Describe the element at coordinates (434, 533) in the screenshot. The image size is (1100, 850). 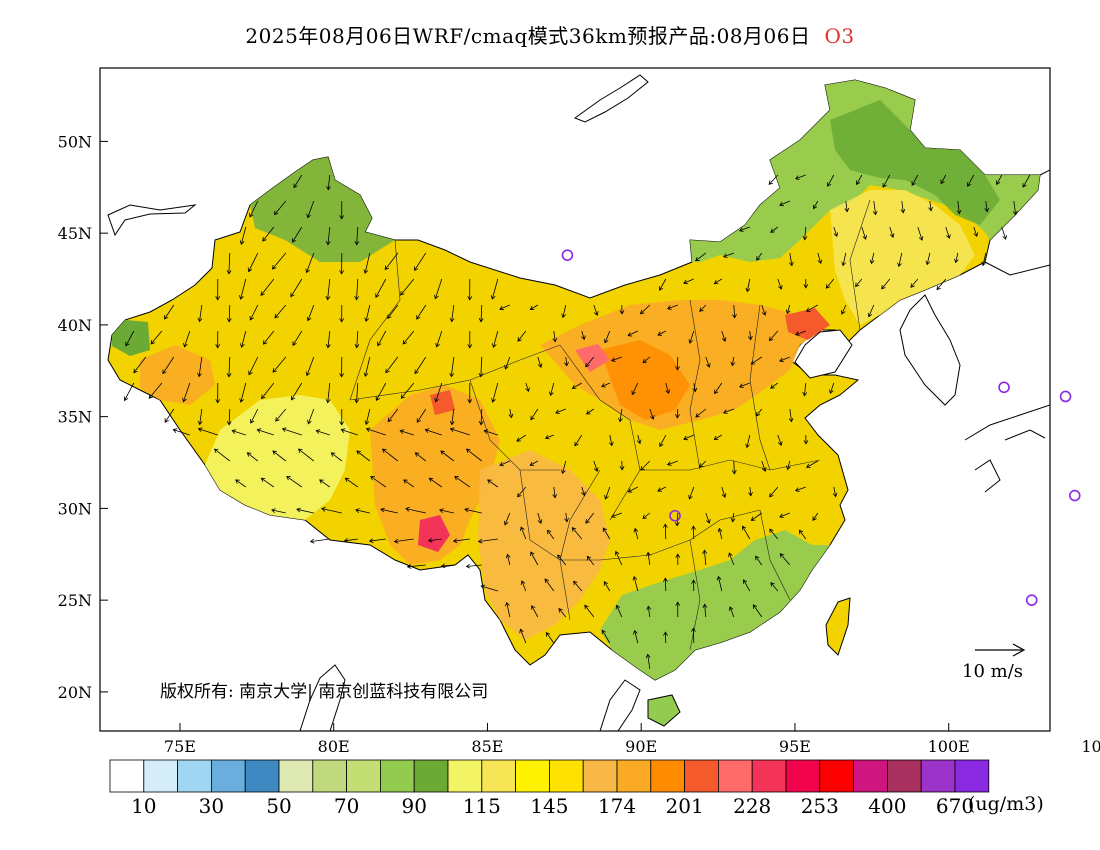
I see `ozone-hotspot-tibet` at that location.